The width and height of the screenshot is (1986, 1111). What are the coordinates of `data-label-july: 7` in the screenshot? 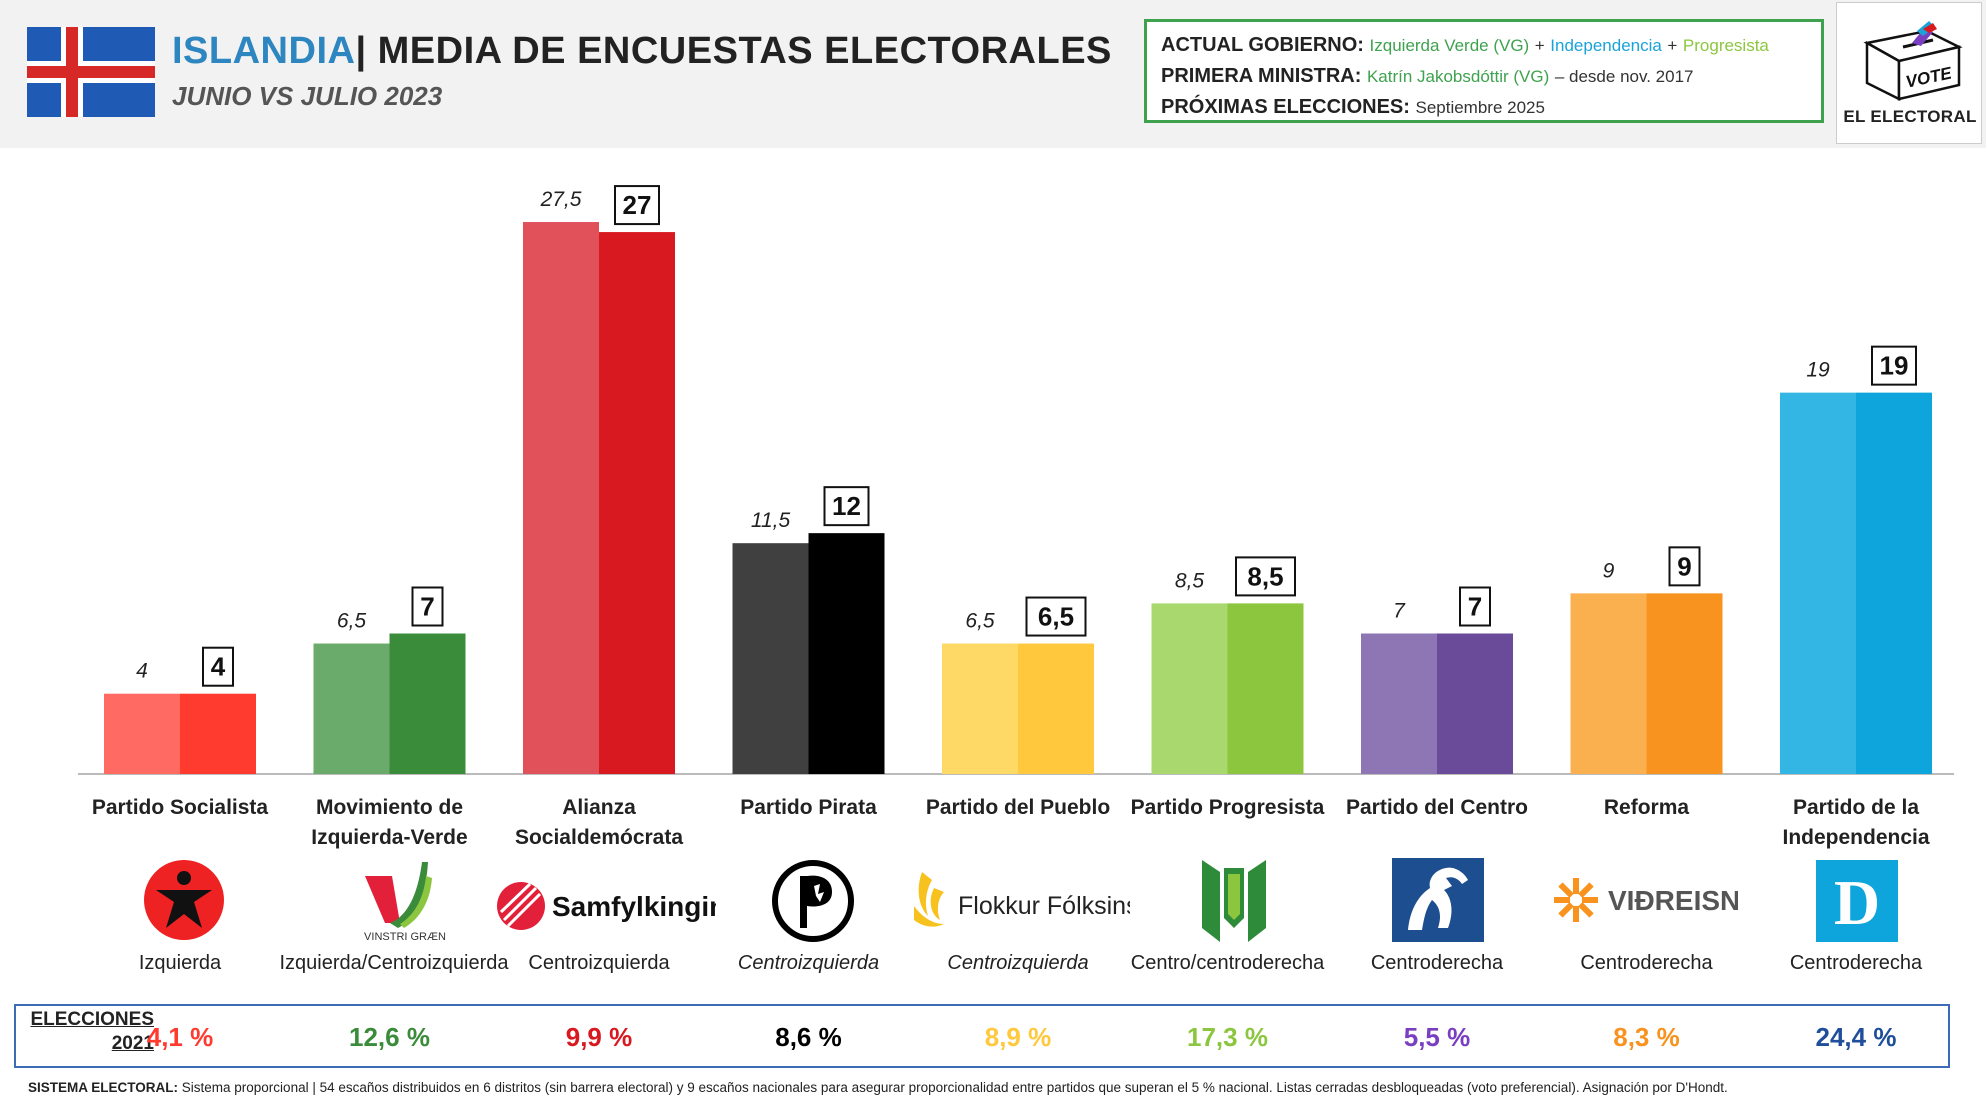 It's located at (427, 607).